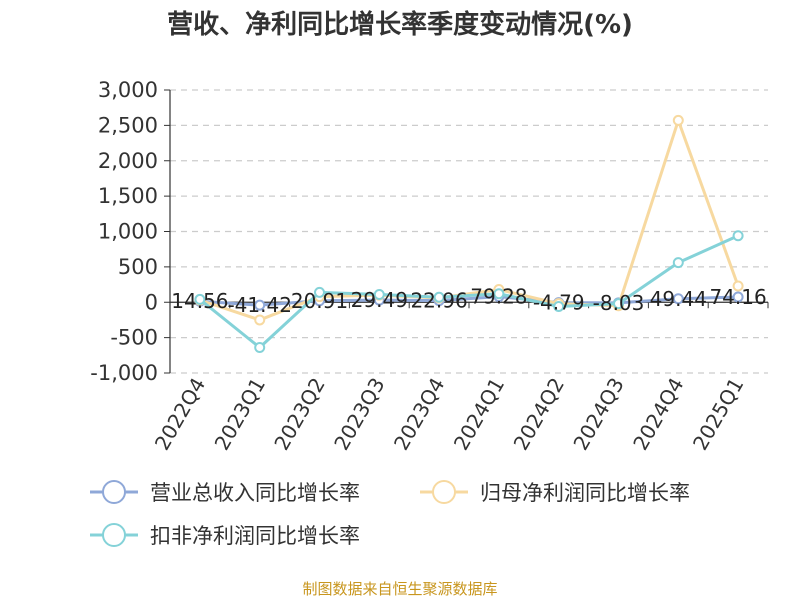 The height and width of the screenshot is (600, 800). I want to click on y-tick-label: 3,000, so click(128, 90).